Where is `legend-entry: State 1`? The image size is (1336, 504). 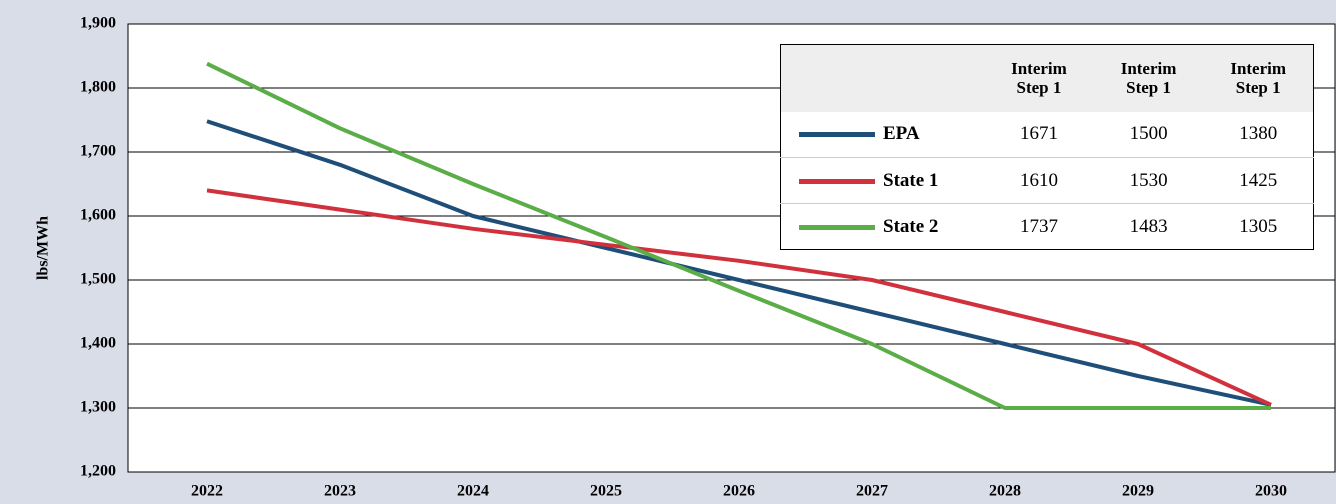
legend-entry: State 1 is located at coordinates (883, 181).